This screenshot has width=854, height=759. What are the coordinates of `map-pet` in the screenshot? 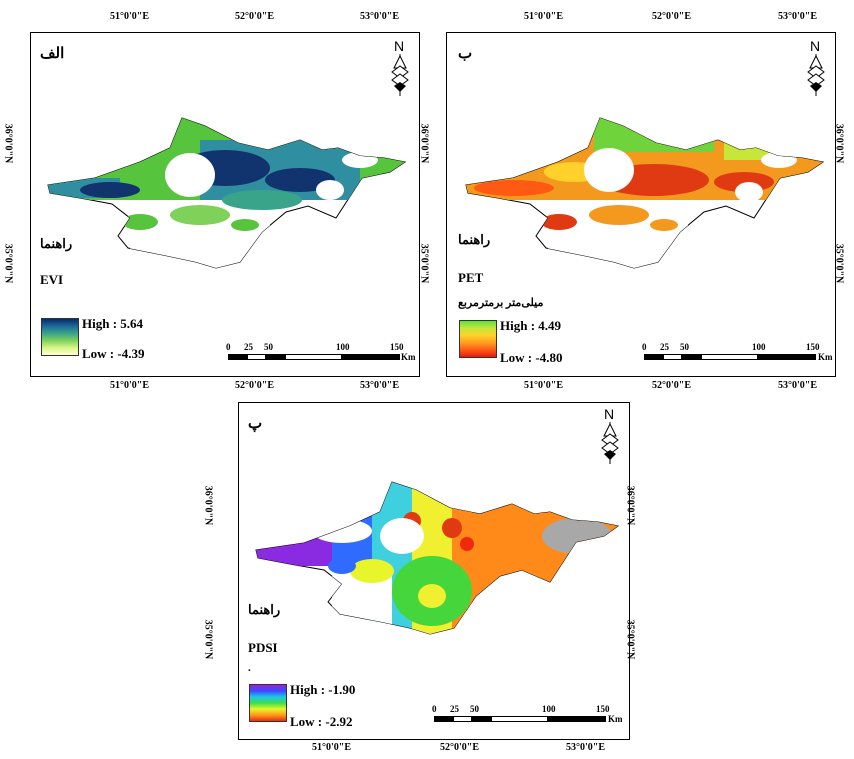 It's located at (645, 193).